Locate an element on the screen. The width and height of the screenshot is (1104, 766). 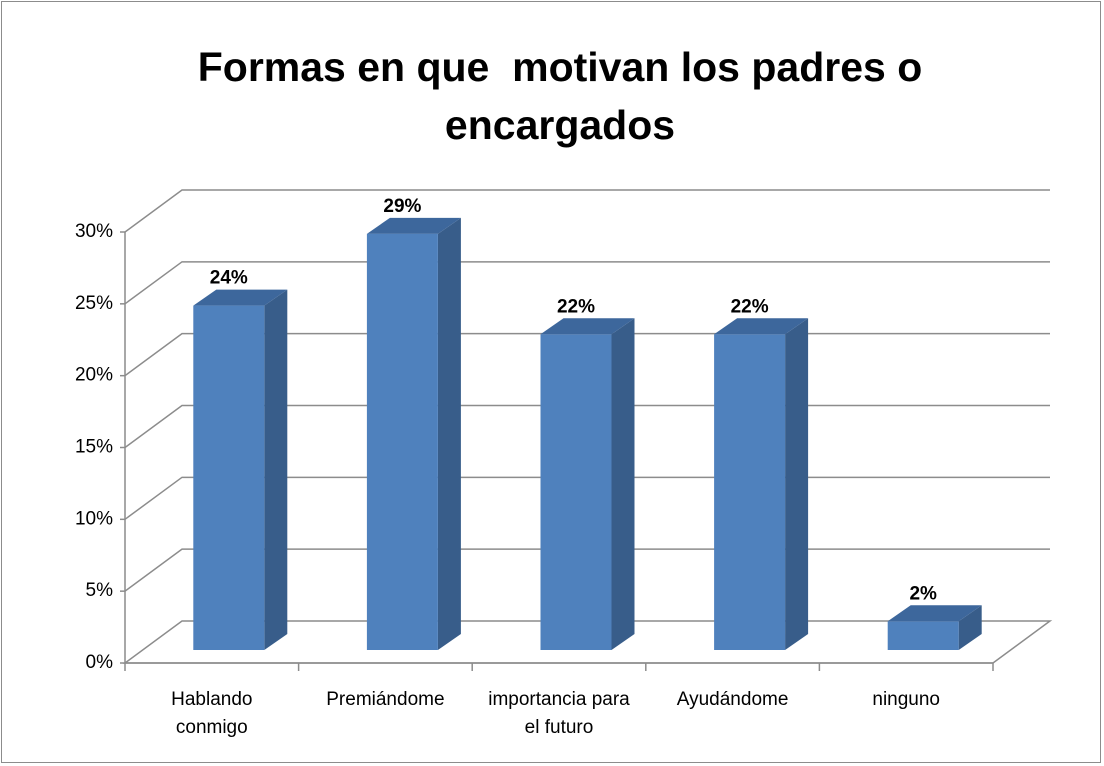
y-tick-label: 25% is located at coordinates (94, 303).